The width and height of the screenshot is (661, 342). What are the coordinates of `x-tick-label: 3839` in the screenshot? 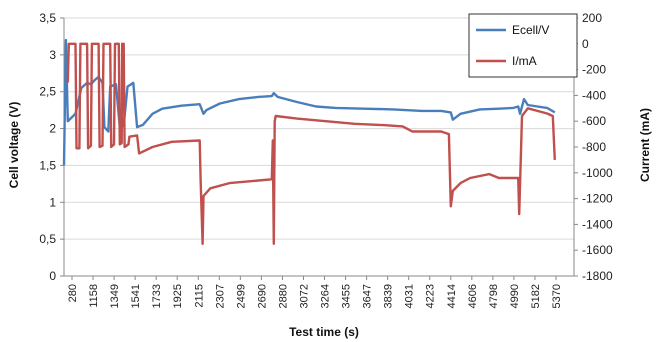 It's located at (389, 296).